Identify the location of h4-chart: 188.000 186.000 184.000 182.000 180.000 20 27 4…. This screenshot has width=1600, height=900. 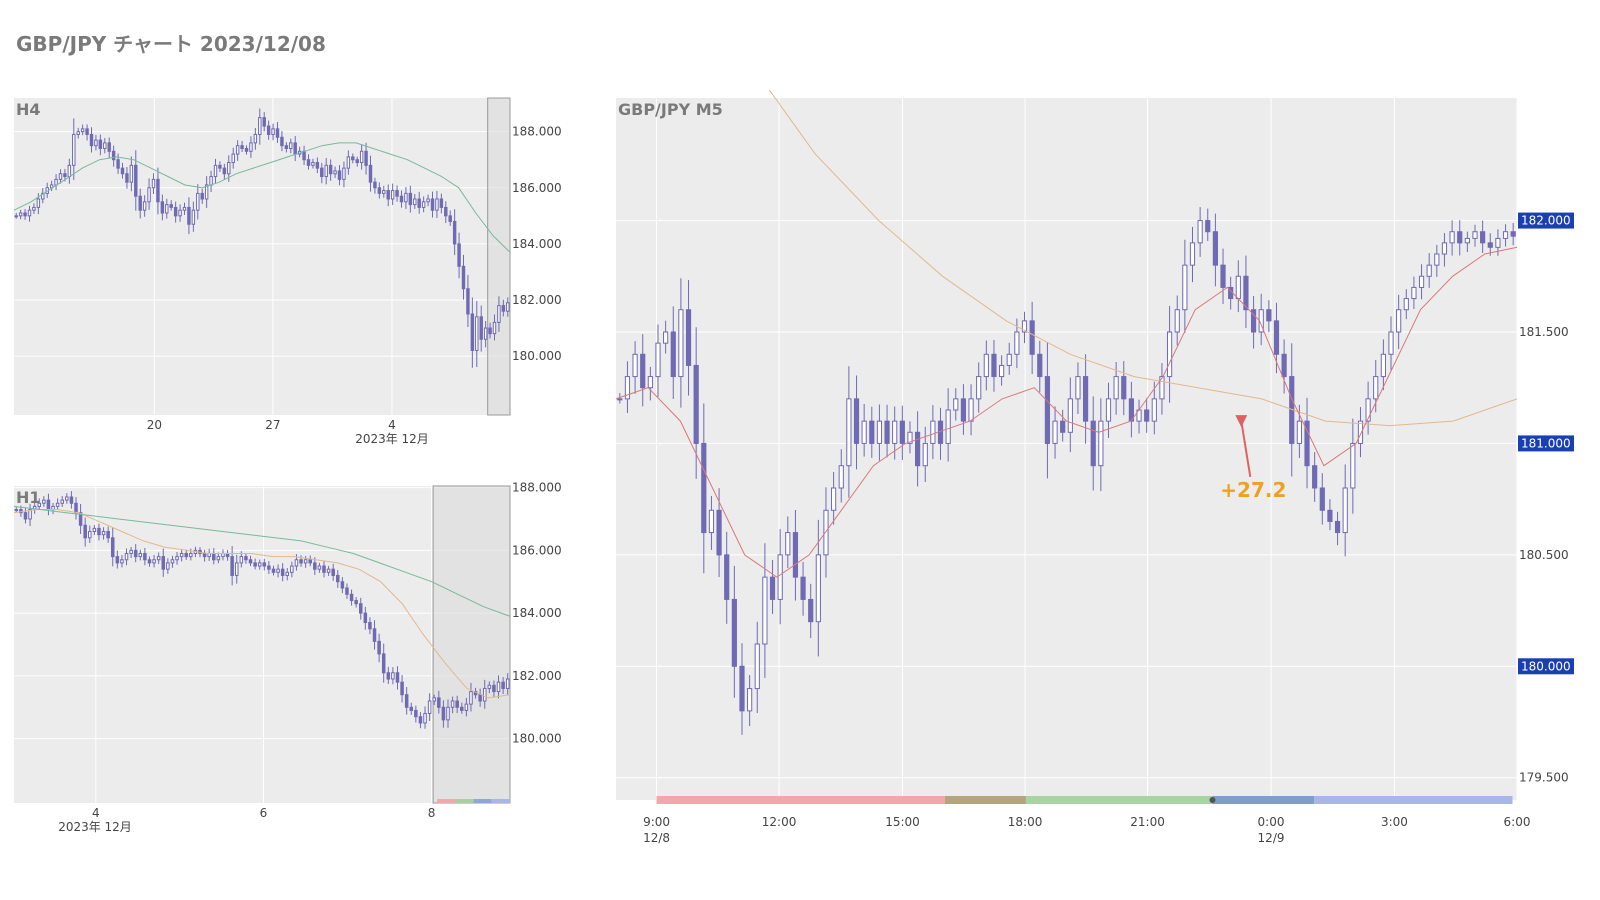
(290, 275).